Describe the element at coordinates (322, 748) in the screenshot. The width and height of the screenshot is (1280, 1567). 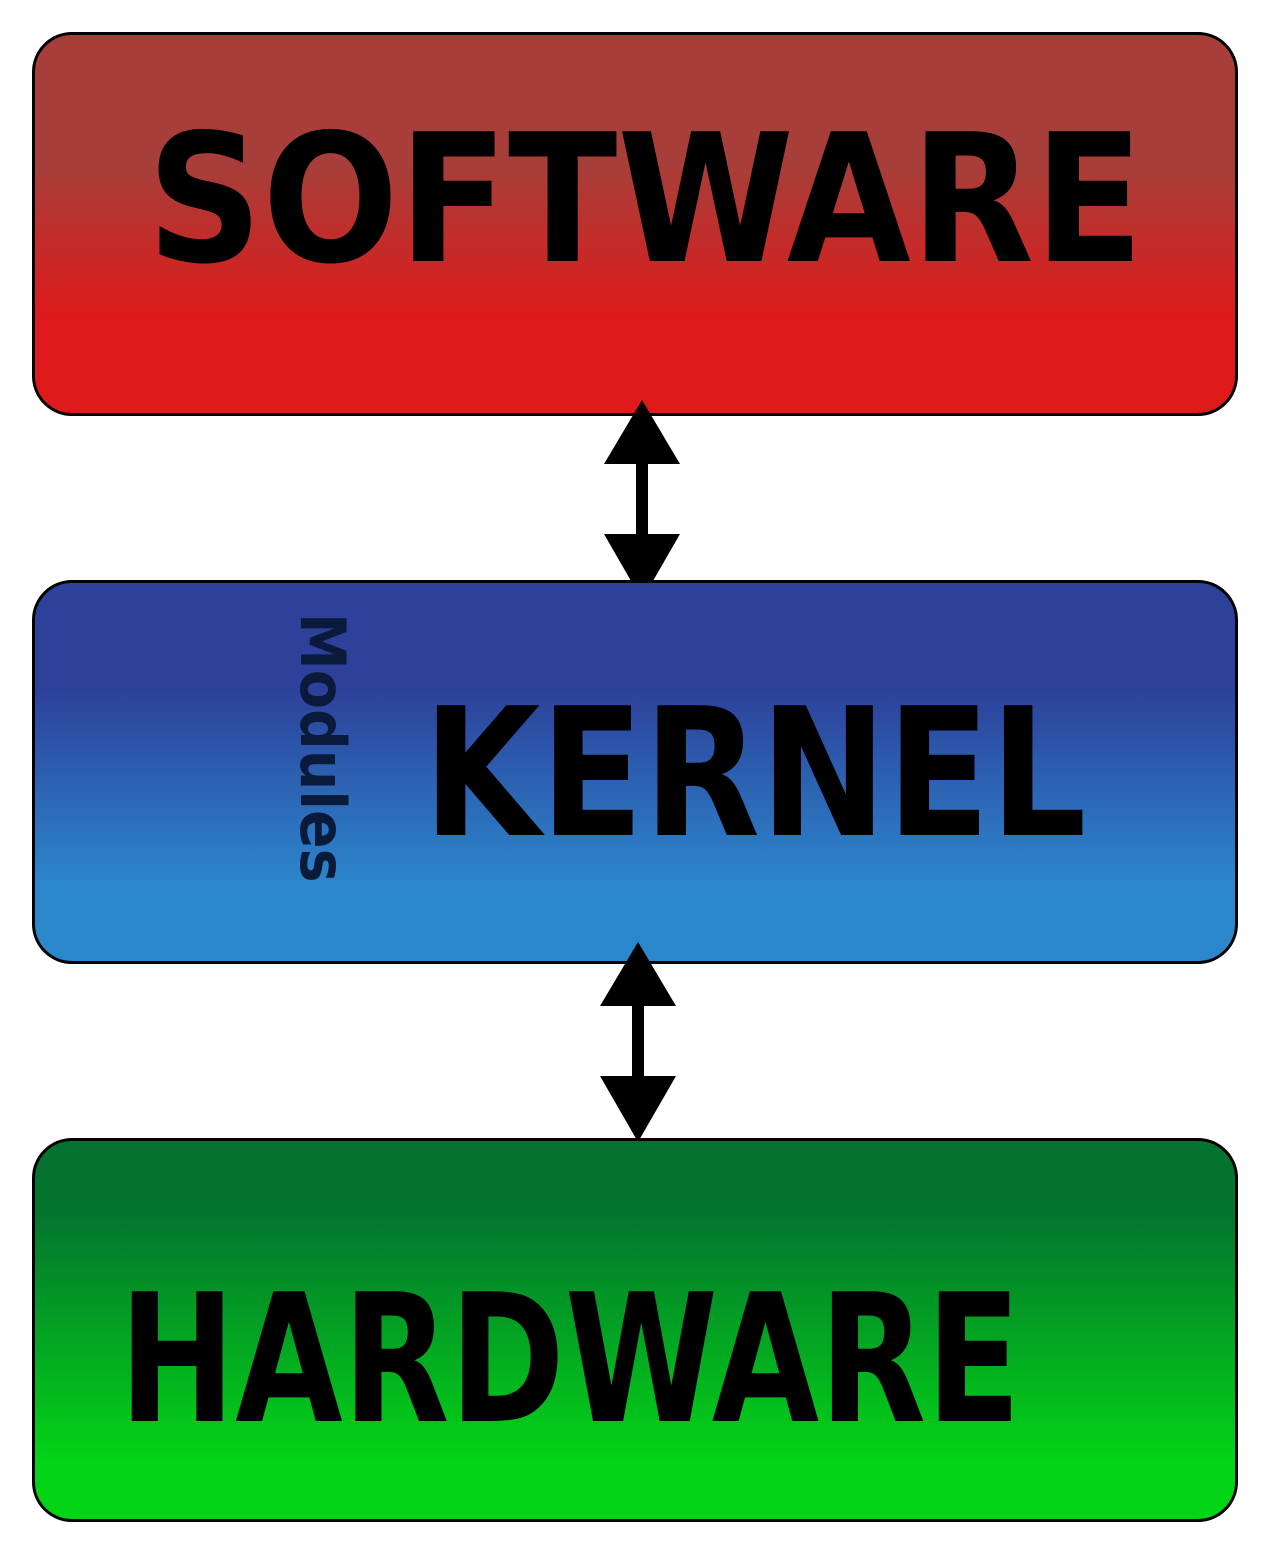
I see `modules-label: Modules` at that location.